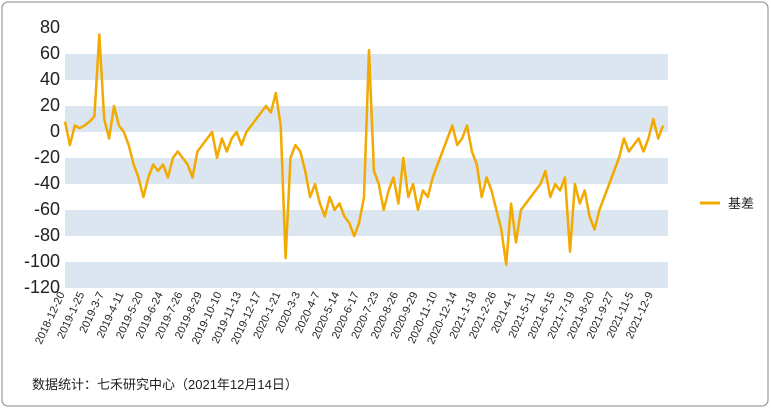 Image resolution: width=771 pixels, height=409 pixels. Describe the element at coordinates (47, 183) in the screenshot. I see `y-tick-label: -40` at that location.